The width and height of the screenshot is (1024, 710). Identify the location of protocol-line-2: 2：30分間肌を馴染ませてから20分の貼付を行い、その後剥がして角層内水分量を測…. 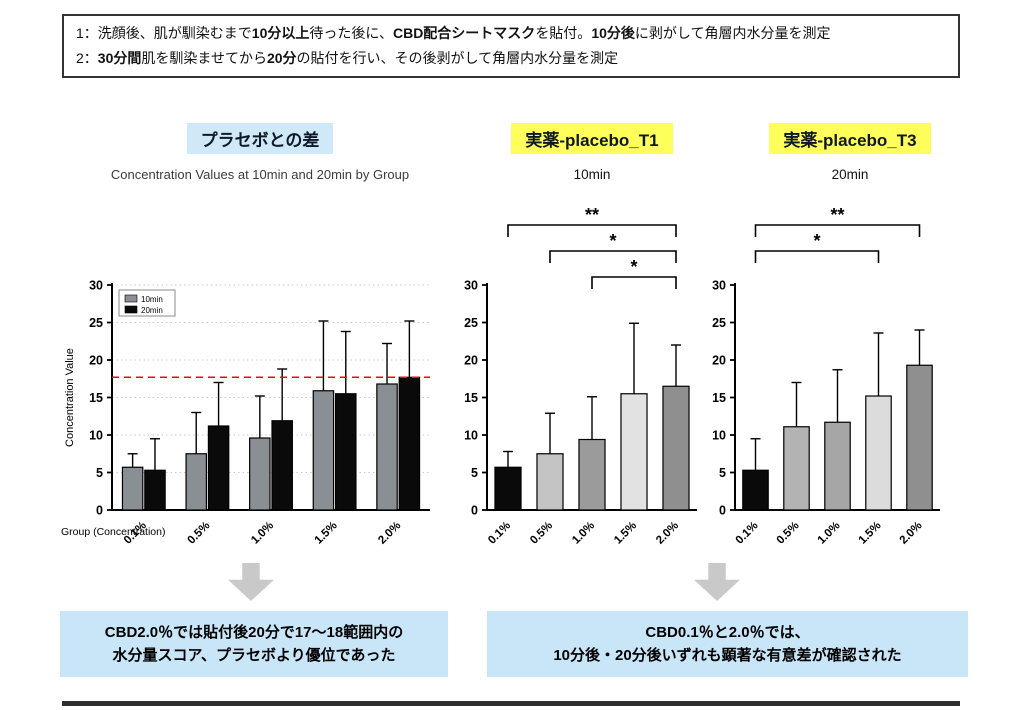
(511, 58).